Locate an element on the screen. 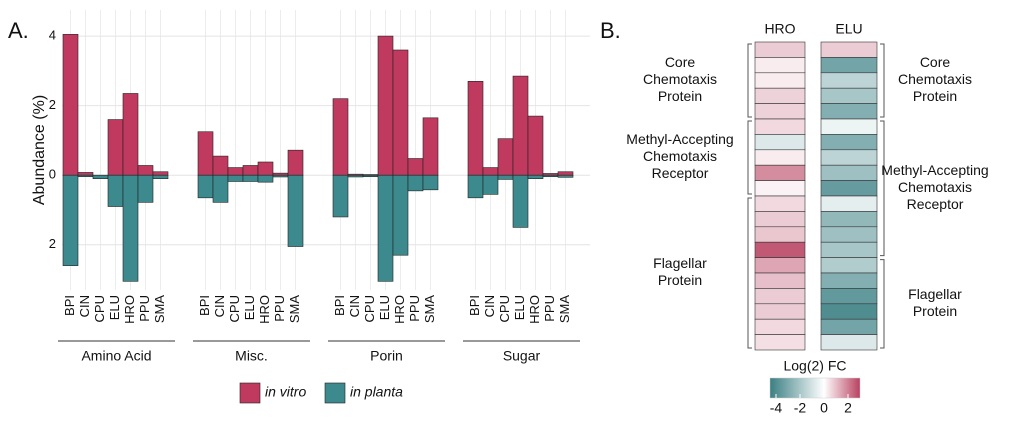  x-tick-label: BPI is located at coordinates (474, 305).